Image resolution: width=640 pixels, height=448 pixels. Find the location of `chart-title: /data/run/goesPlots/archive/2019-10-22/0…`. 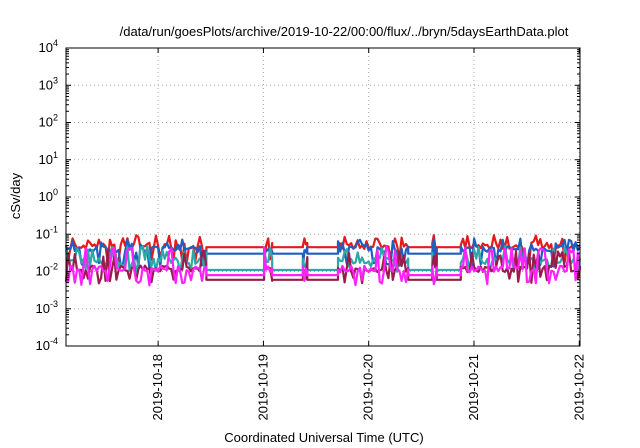

chart-title: /data/run/goesPlots/archive/2019-10-22/0… is located at coordinates (344, 31).